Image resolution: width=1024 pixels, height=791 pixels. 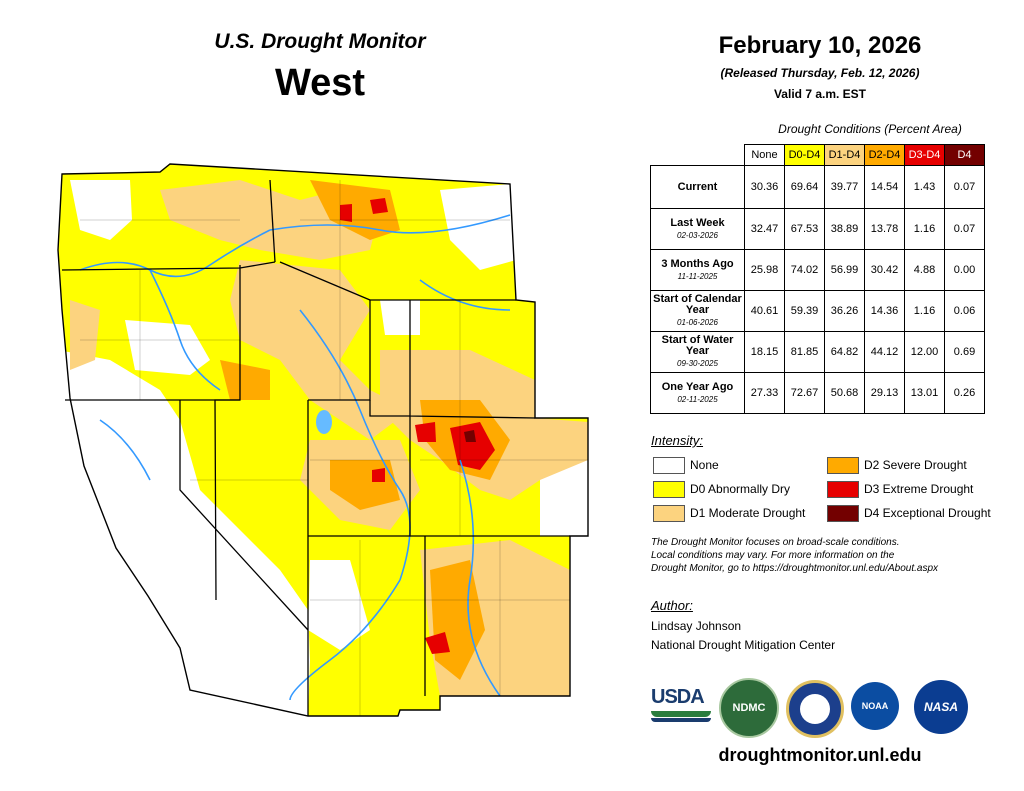 I want to click on legend-swatch-d4, so click(x=843, y=513).